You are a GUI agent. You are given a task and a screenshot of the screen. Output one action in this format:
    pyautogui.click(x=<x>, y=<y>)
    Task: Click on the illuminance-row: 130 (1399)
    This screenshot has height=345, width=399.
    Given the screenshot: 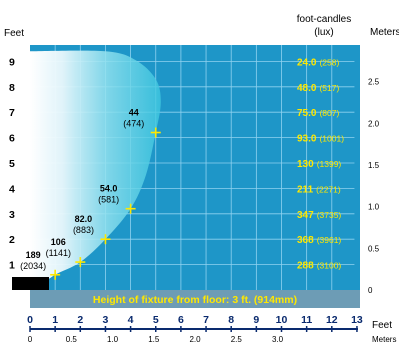 What is the action you would take?
    pyautogui.click(x=319, y=164)
    